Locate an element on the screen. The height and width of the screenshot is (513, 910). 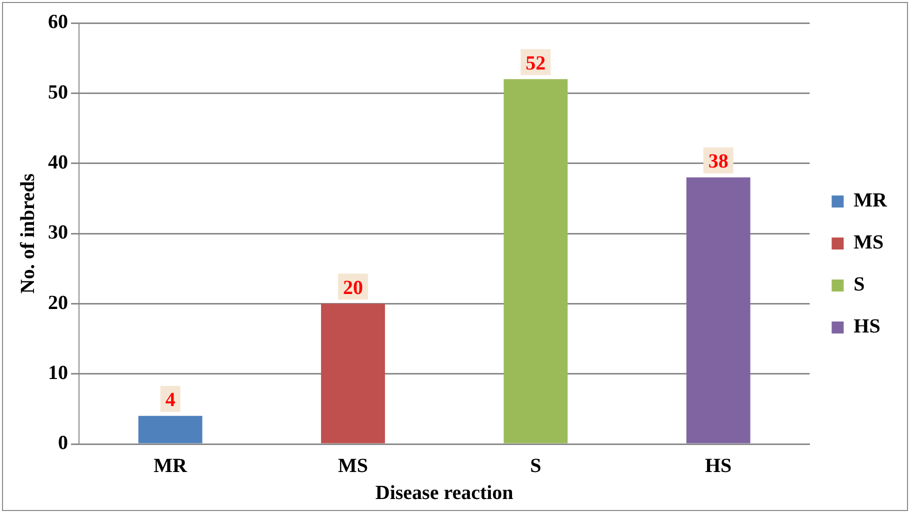
y-tick-label: 40 is located at coordinates (58, 163).